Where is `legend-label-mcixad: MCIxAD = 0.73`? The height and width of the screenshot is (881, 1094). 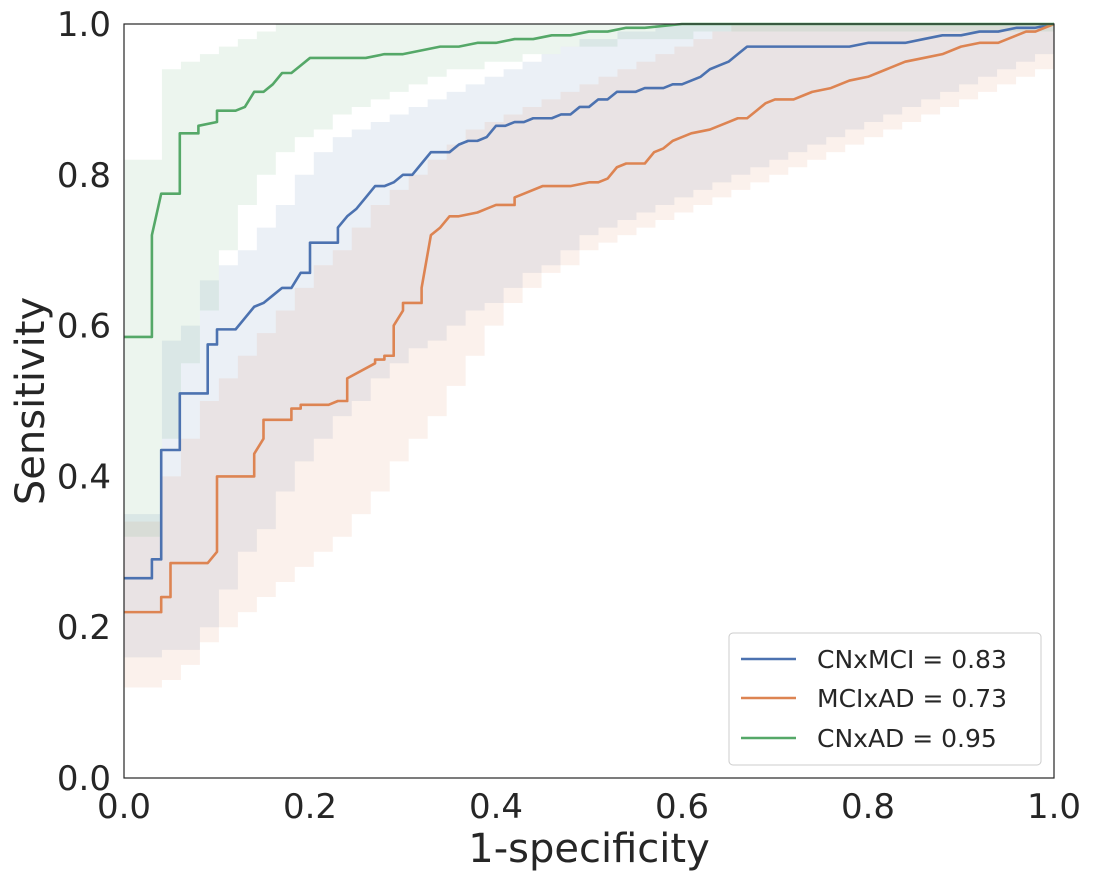 legend-label-mcixad: MCIxAD = 0.73 is located at coordinates (912, 698).